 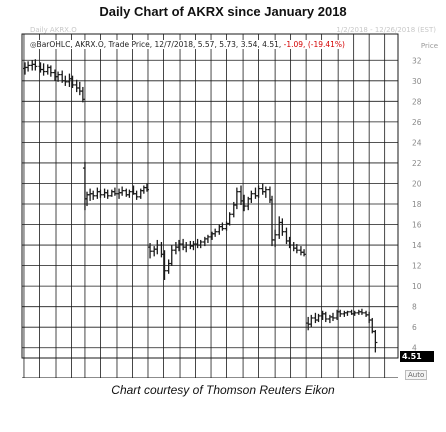 I want to click on y-tick-label: 8, so click(x=414, y=307).